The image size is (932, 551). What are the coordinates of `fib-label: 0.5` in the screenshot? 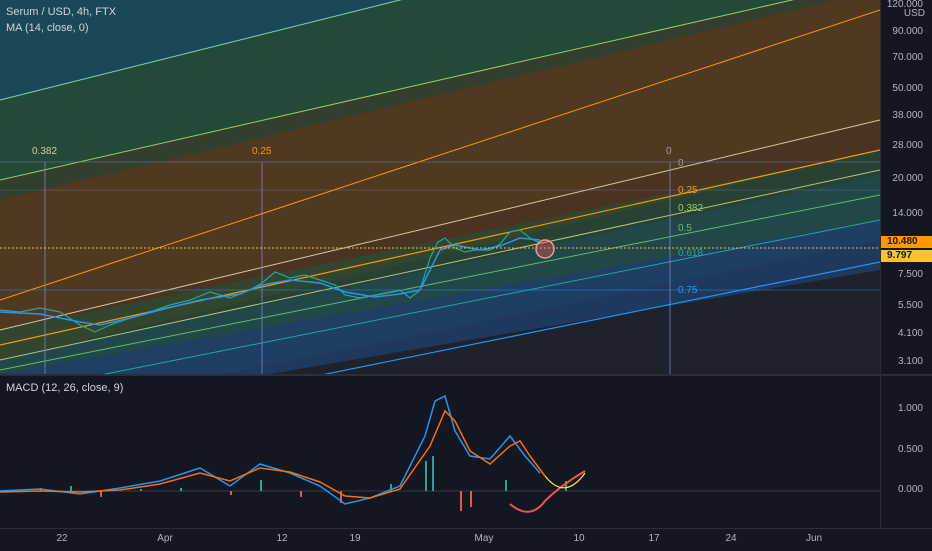 It's located at (685, 228).